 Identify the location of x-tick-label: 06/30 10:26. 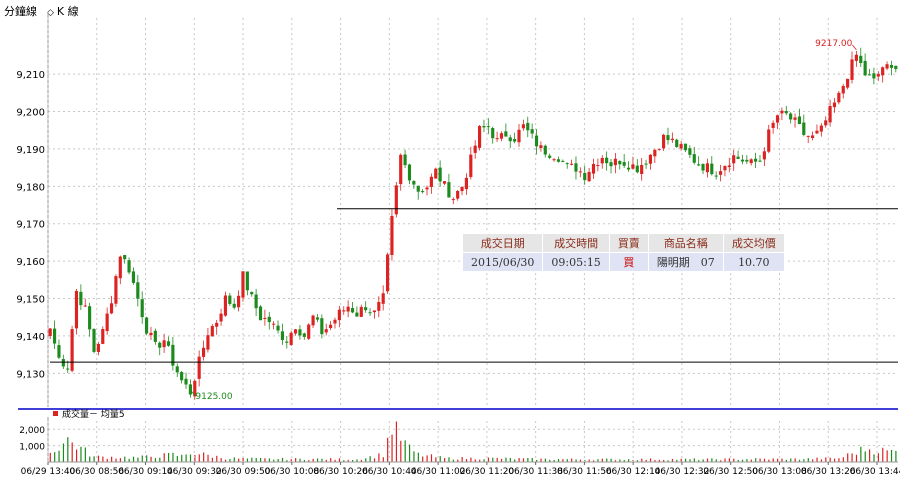
(340, 472).